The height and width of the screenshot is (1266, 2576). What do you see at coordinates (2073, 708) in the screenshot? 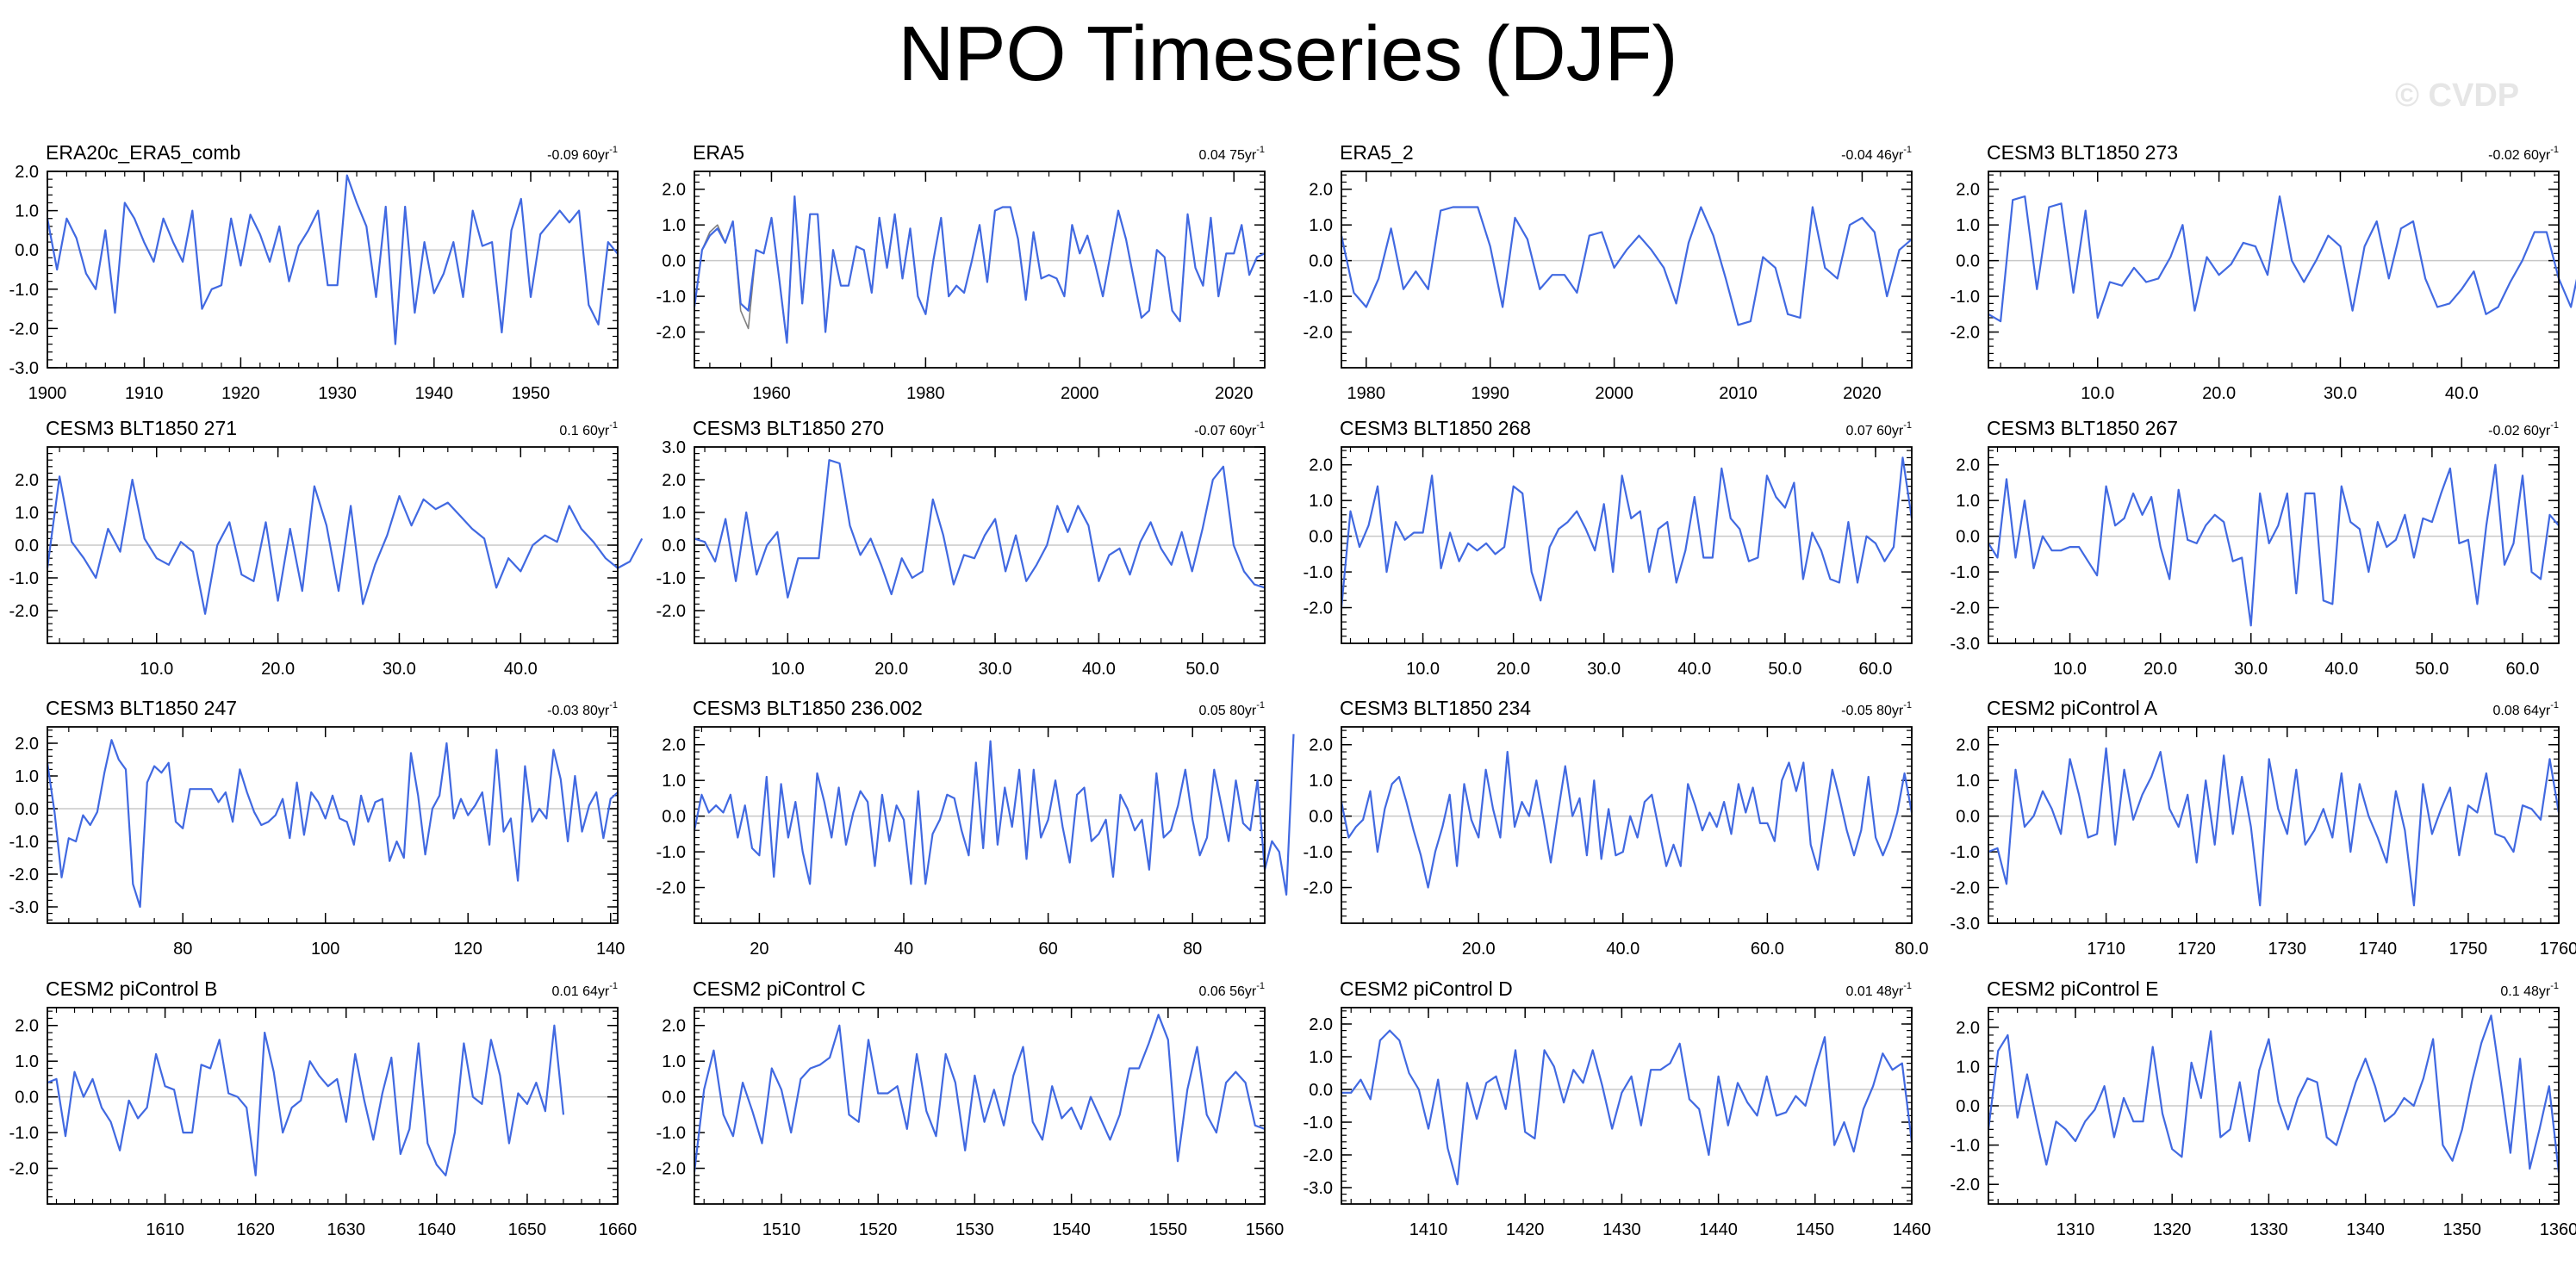
I see `panel-title: CESM2 piControl A` at bounding box center [2073, 708].